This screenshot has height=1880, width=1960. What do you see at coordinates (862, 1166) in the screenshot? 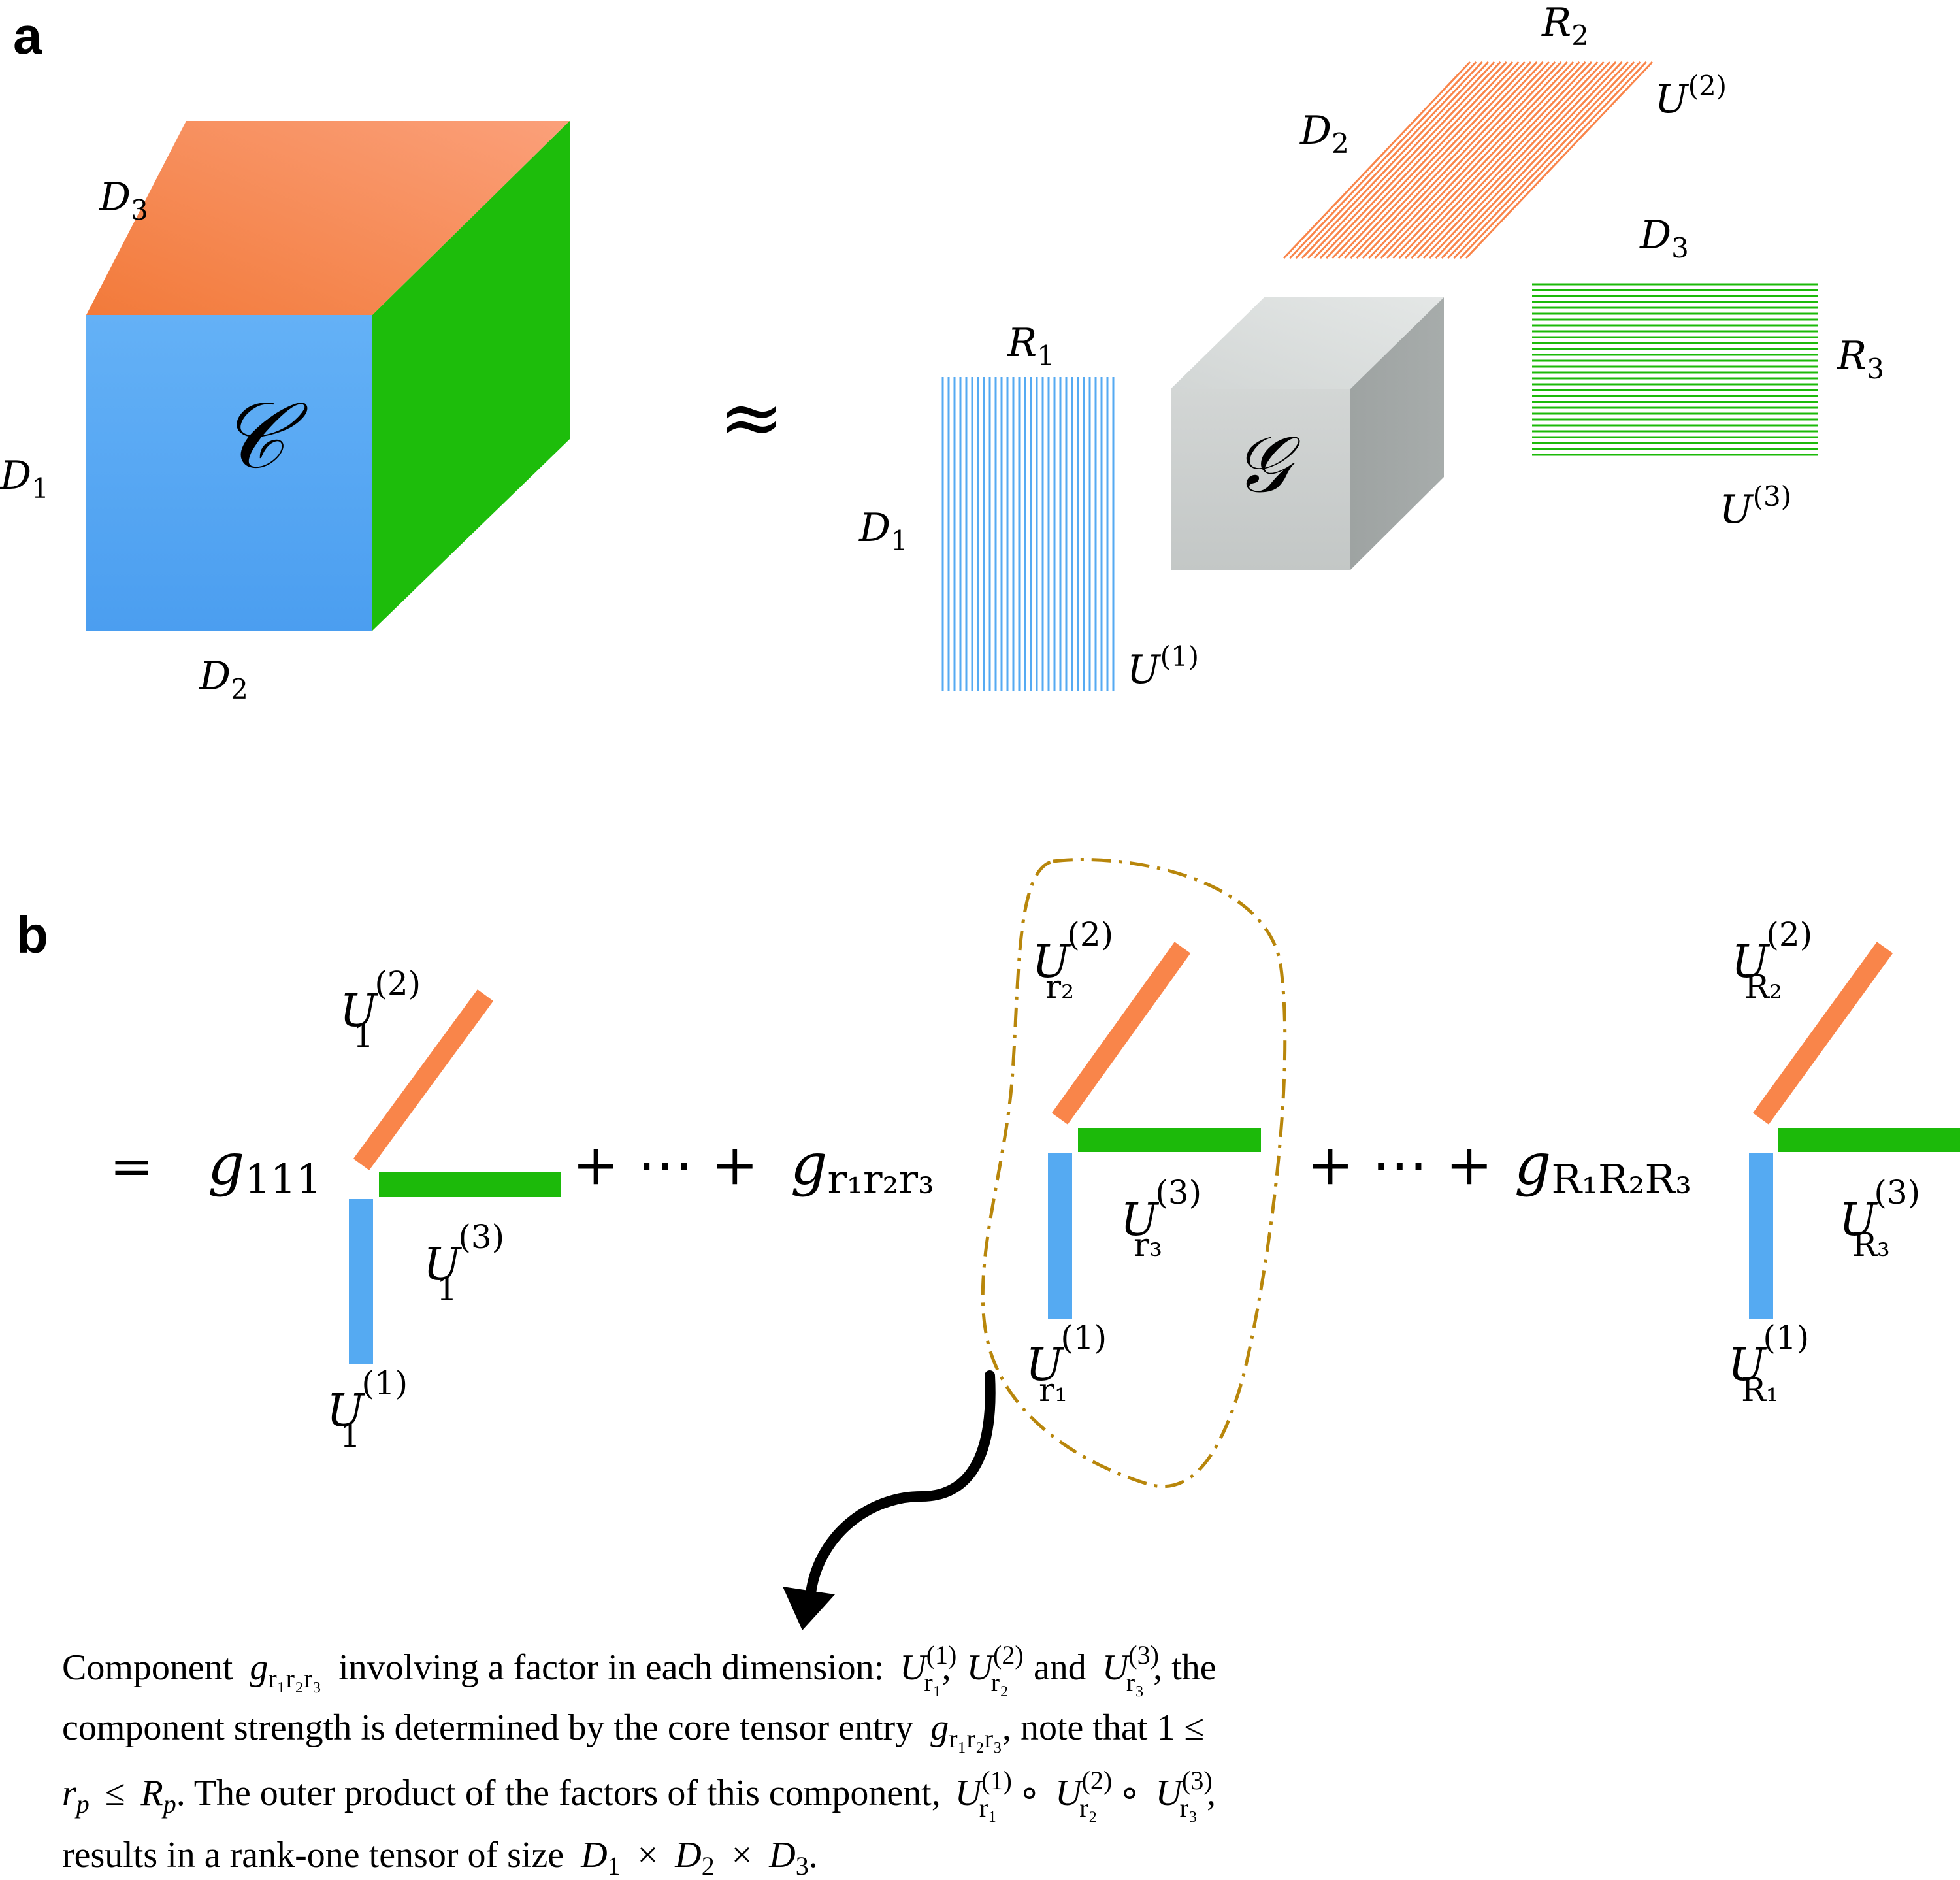
I see `coef-gr1r2r3: gr₁r₂r₃` at bounding box center [862, 1166].